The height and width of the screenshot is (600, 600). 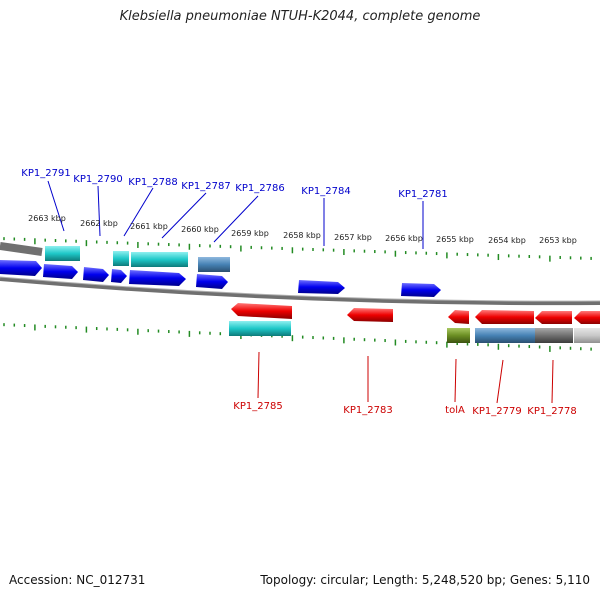 What do you see at coordinates (496, 411) in the screenshot?
I see `gene-label: KP1_2779` at bounding box center [496, 411].